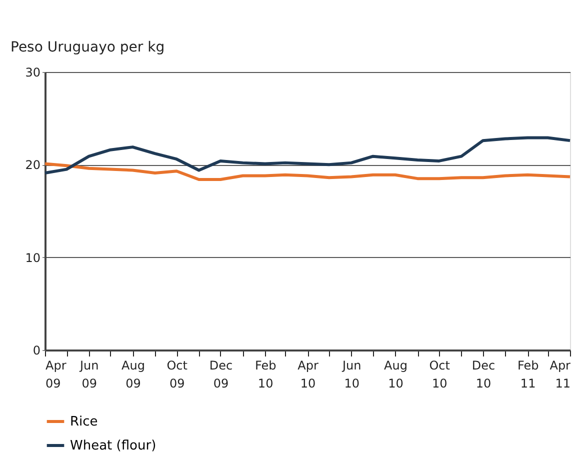 Image resolution: width=587 pixels, height=460 pixels. Describe the element at coordinates (113, 446) in the screenshot. I see `legend-label: Wheat (flour)` at that location.